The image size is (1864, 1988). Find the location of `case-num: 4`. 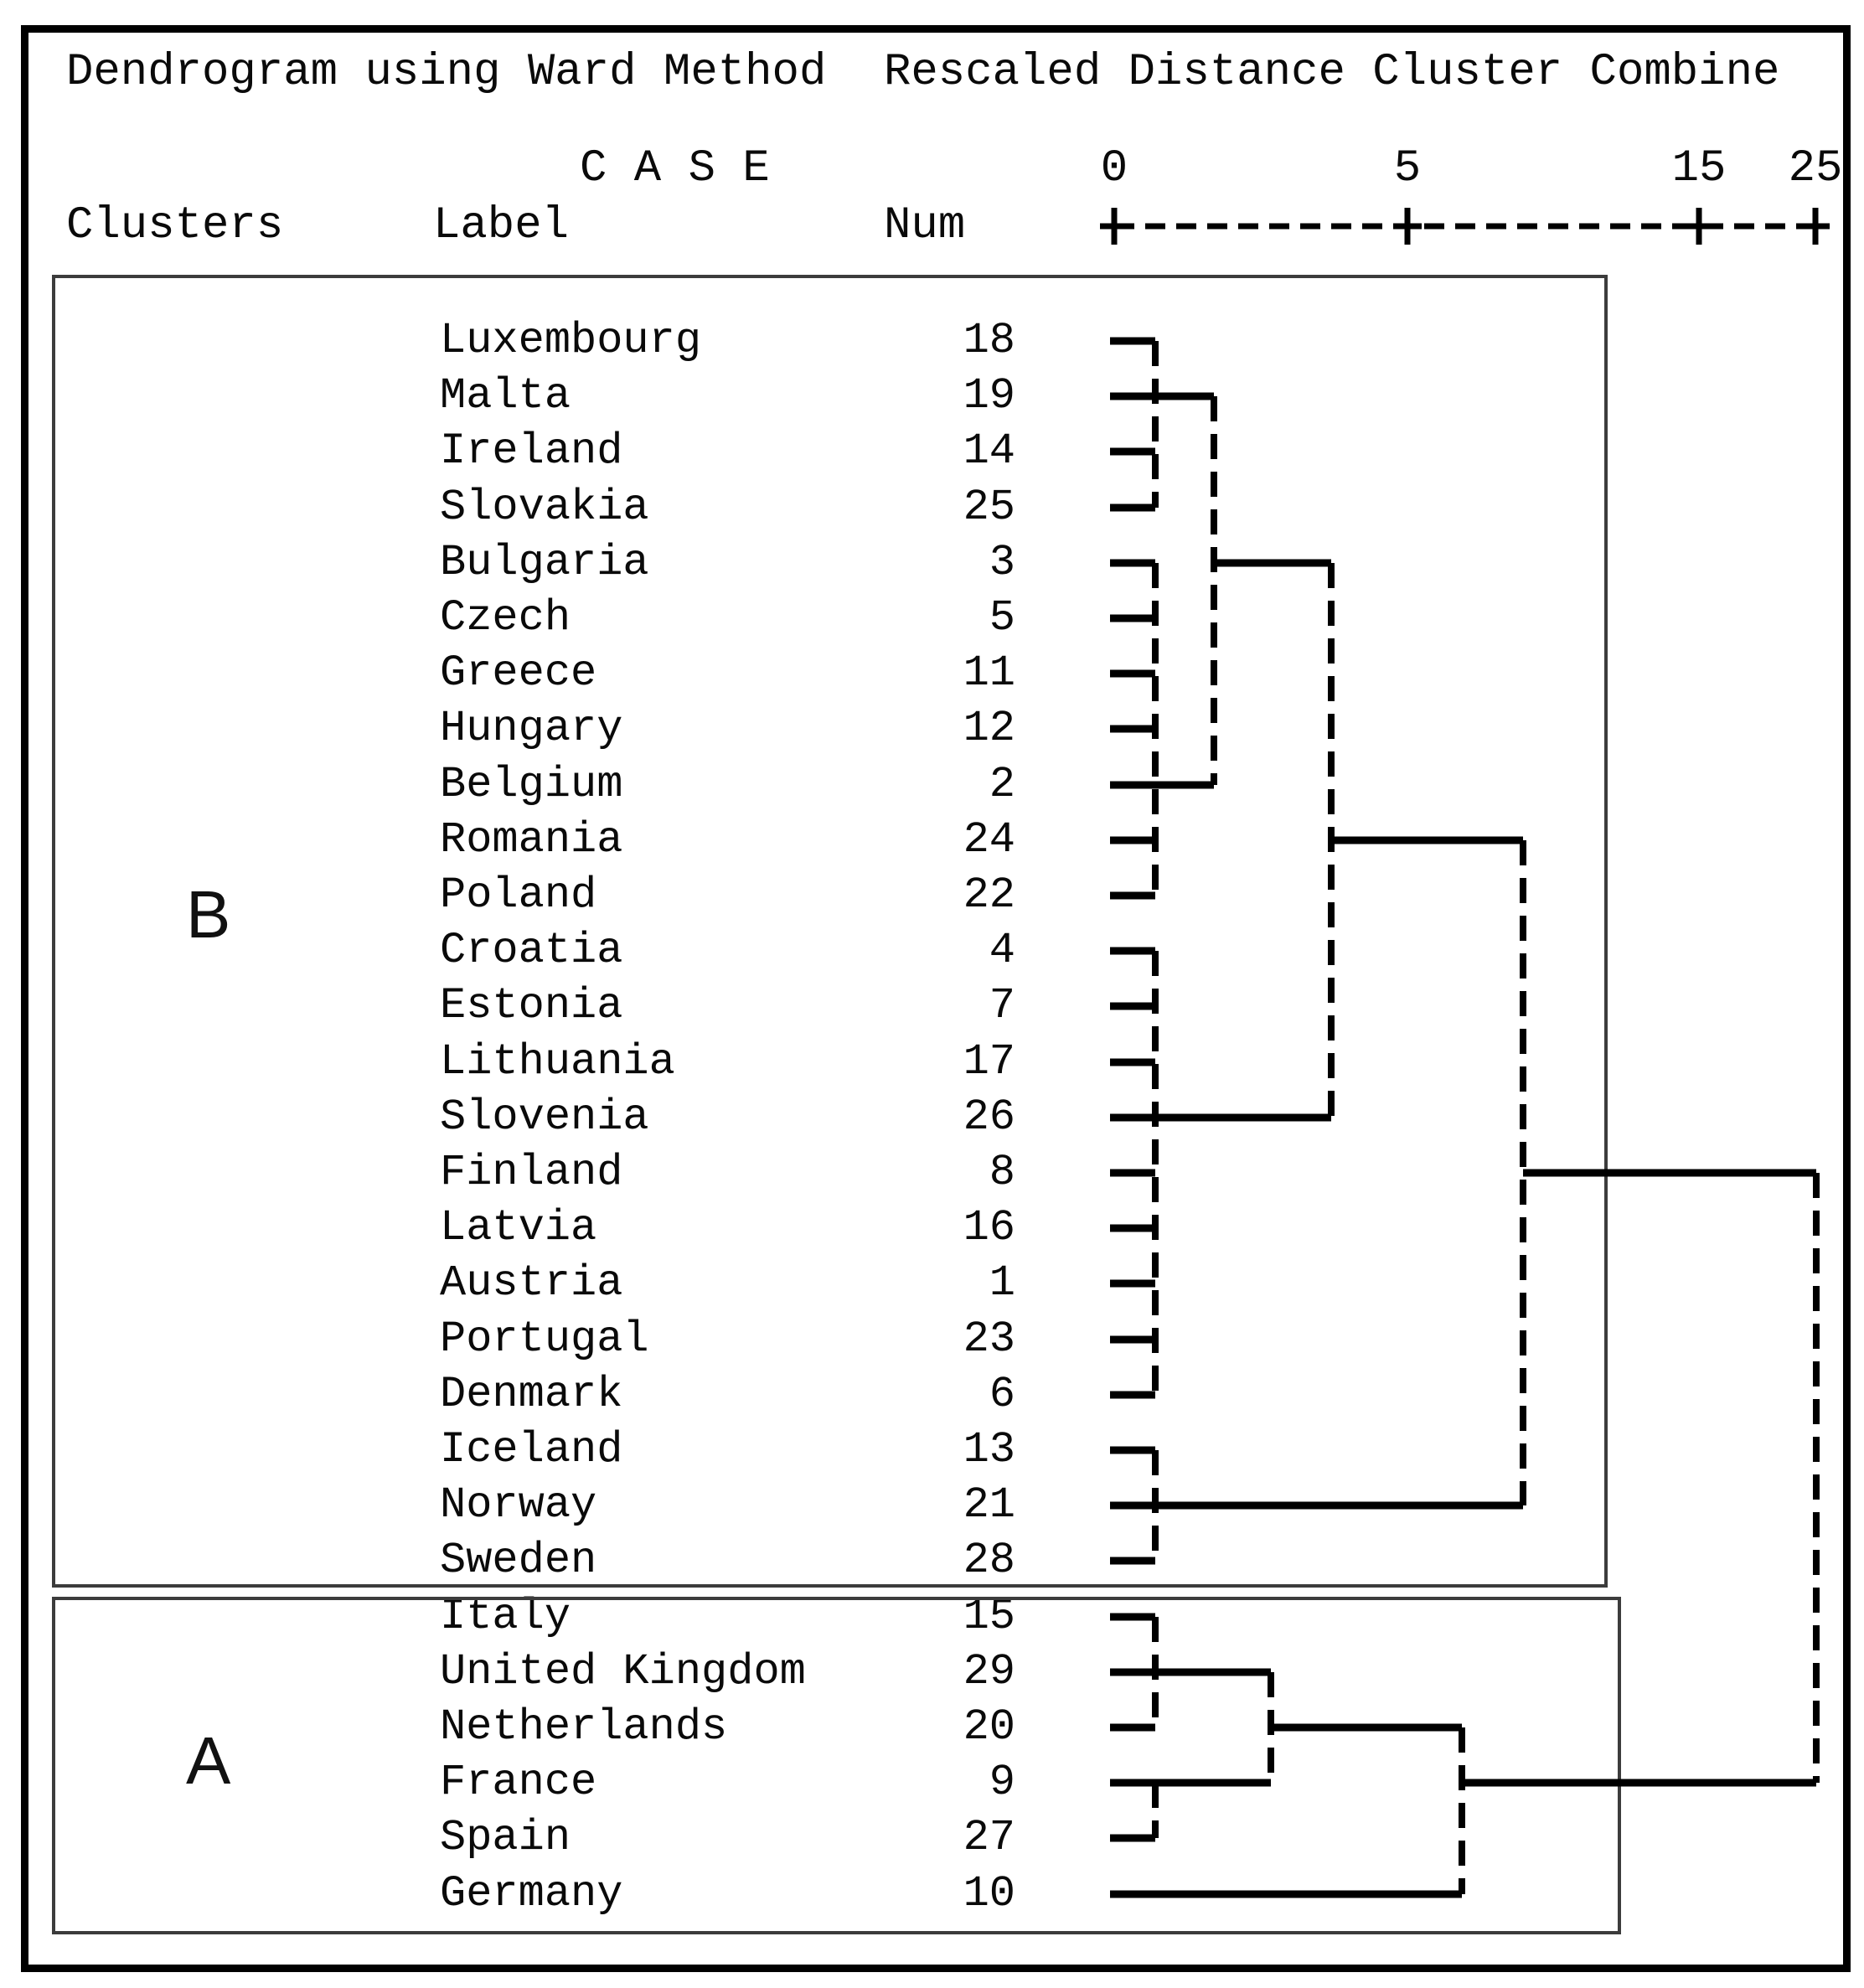

case-num: 4 is located at coordinates (1002, 951).